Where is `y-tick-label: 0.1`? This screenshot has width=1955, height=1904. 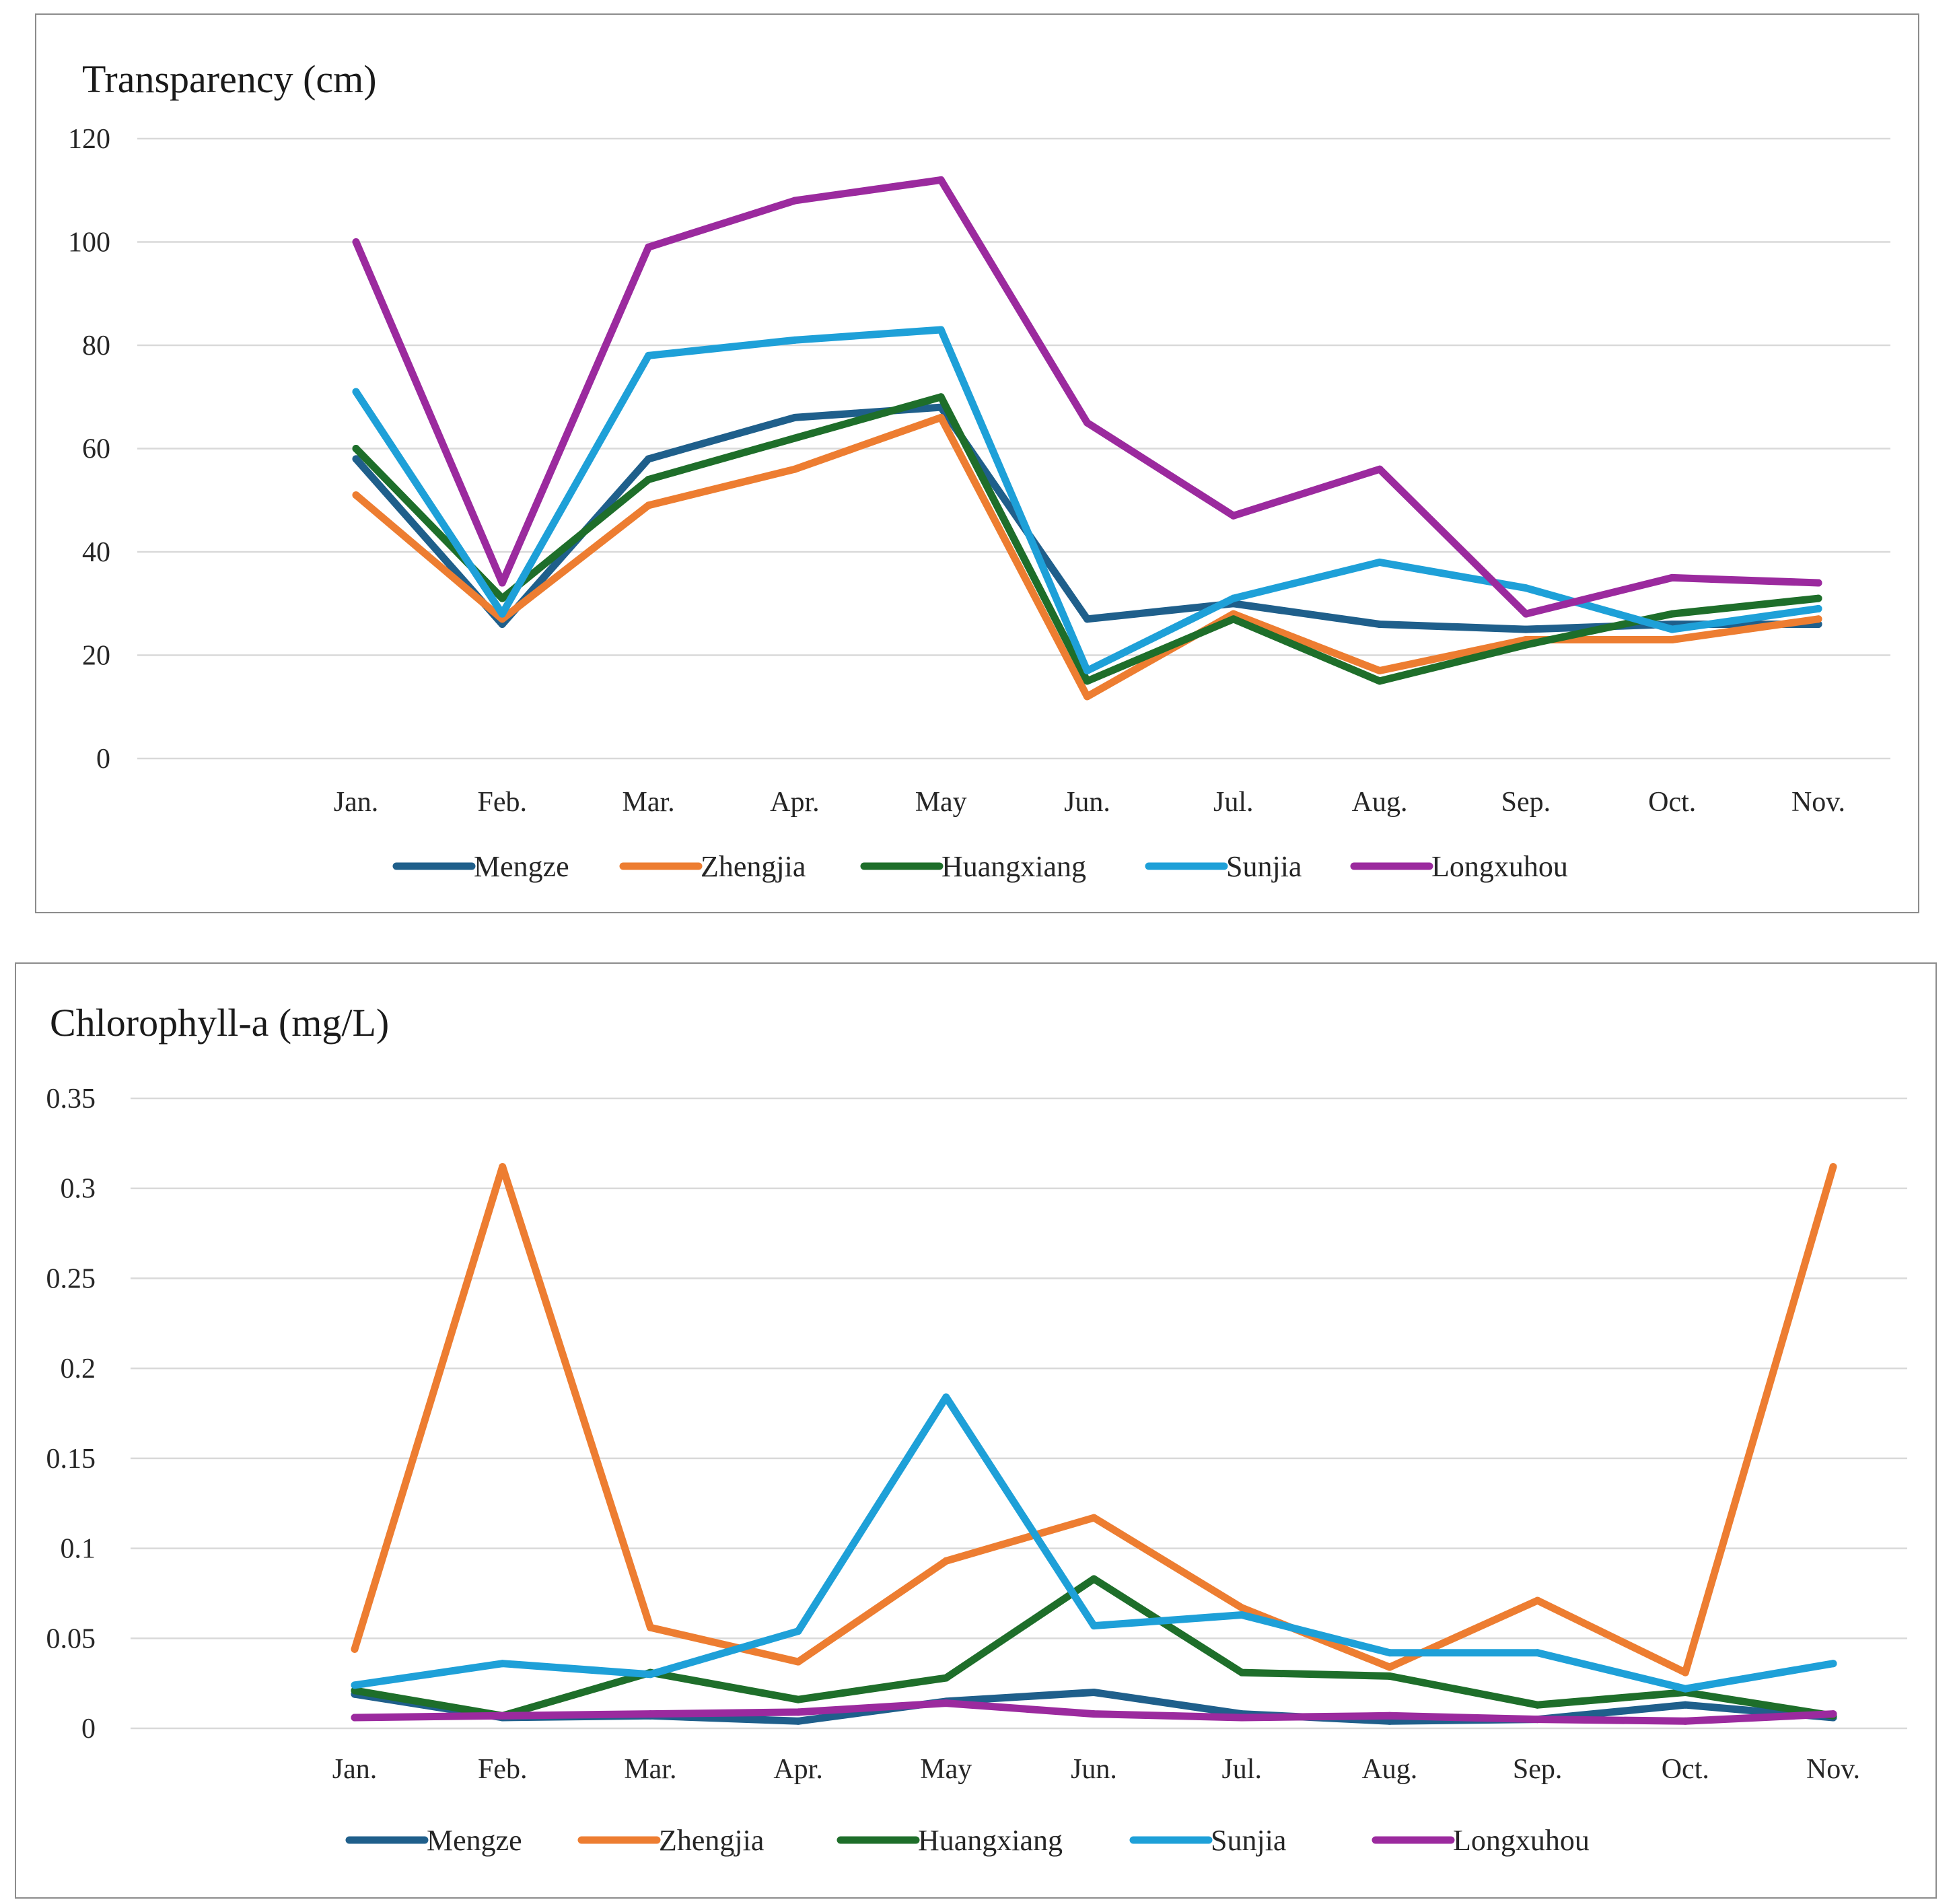 y-tick-label: 0.1 is located at coordinates (78, 1549).